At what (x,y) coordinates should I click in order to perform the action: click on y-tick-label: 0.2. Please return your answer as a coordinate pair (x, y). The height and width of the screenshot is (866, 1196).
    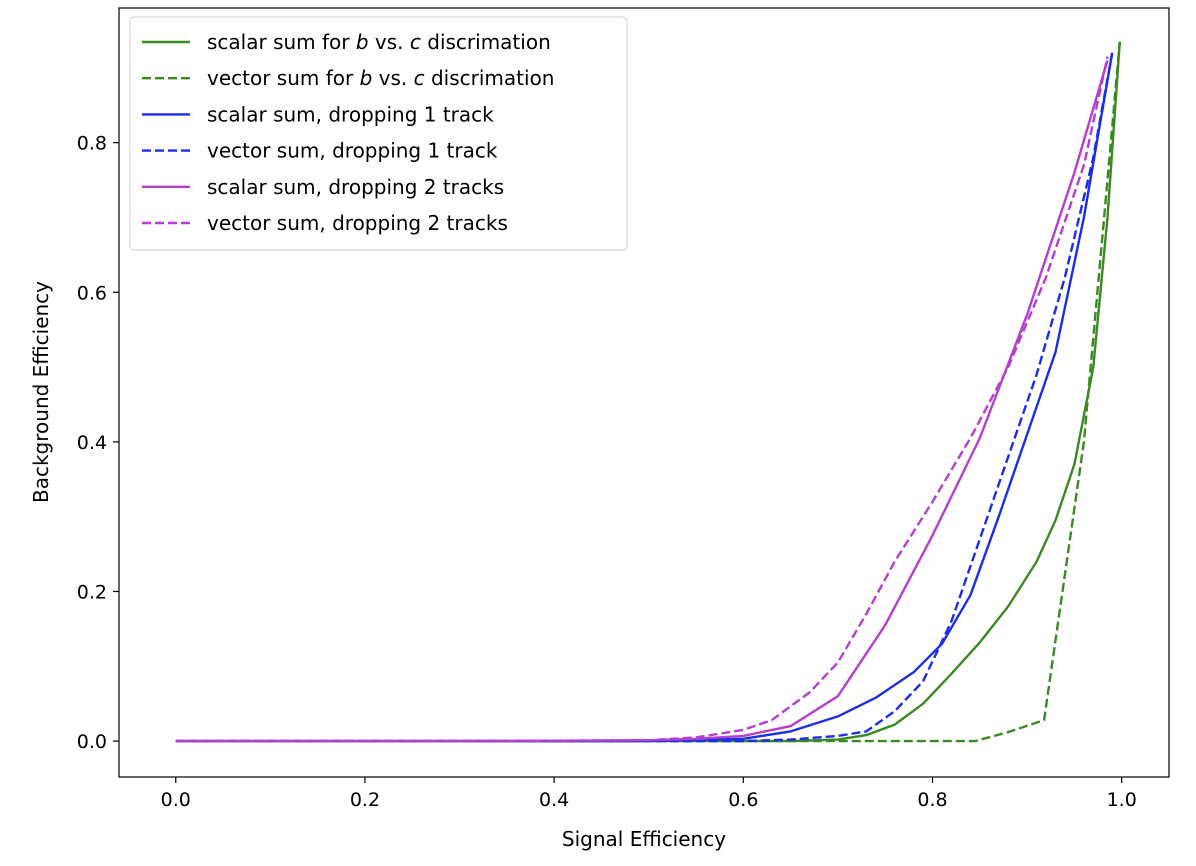
    Looking at the image, I should click on (92, 592).